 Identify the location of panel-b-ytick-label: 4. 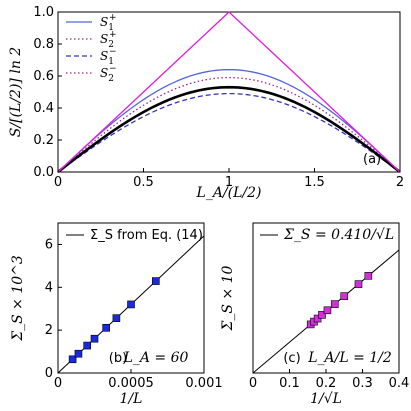
(49, 287).